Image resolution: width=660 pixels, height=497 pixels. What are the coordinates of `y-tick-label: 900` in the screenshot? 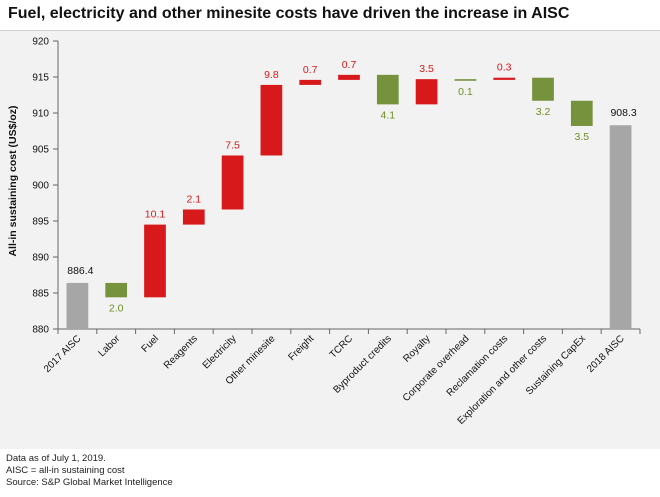 It's located at (40, 186).